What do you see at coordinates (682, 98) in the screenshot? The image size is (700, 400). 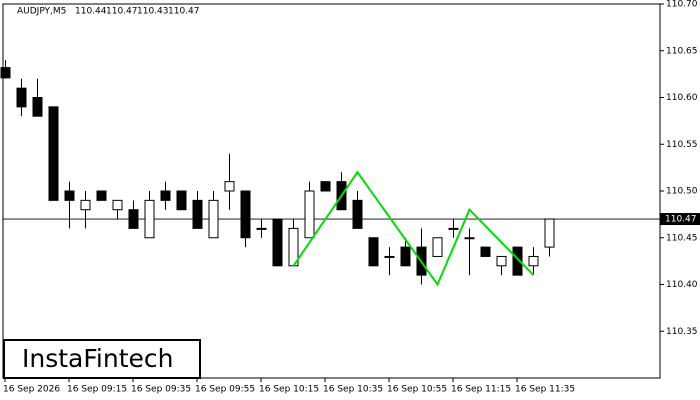 I see `y-tick-label: 110.60` at bounding box center [682, 98].